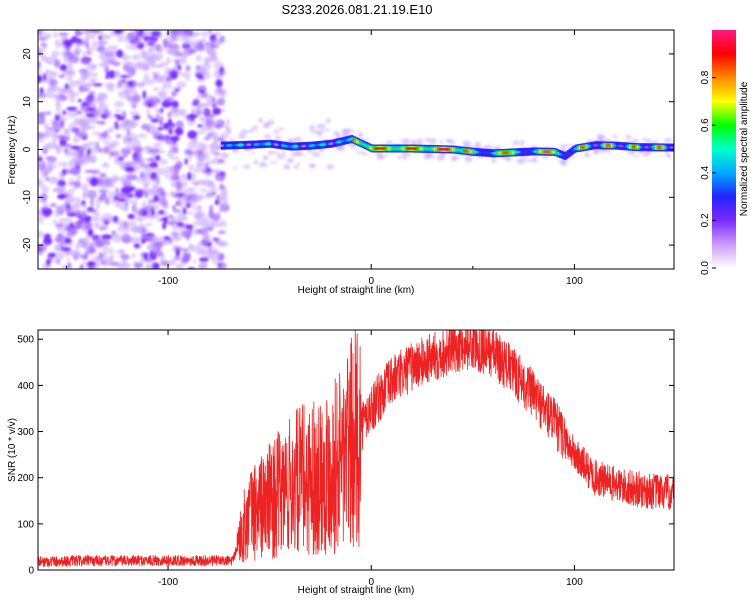  What do you see at coordinates (27, 102) in the screenshot?
I see `y-tick-label: 10` at bounding box center [27, 102].